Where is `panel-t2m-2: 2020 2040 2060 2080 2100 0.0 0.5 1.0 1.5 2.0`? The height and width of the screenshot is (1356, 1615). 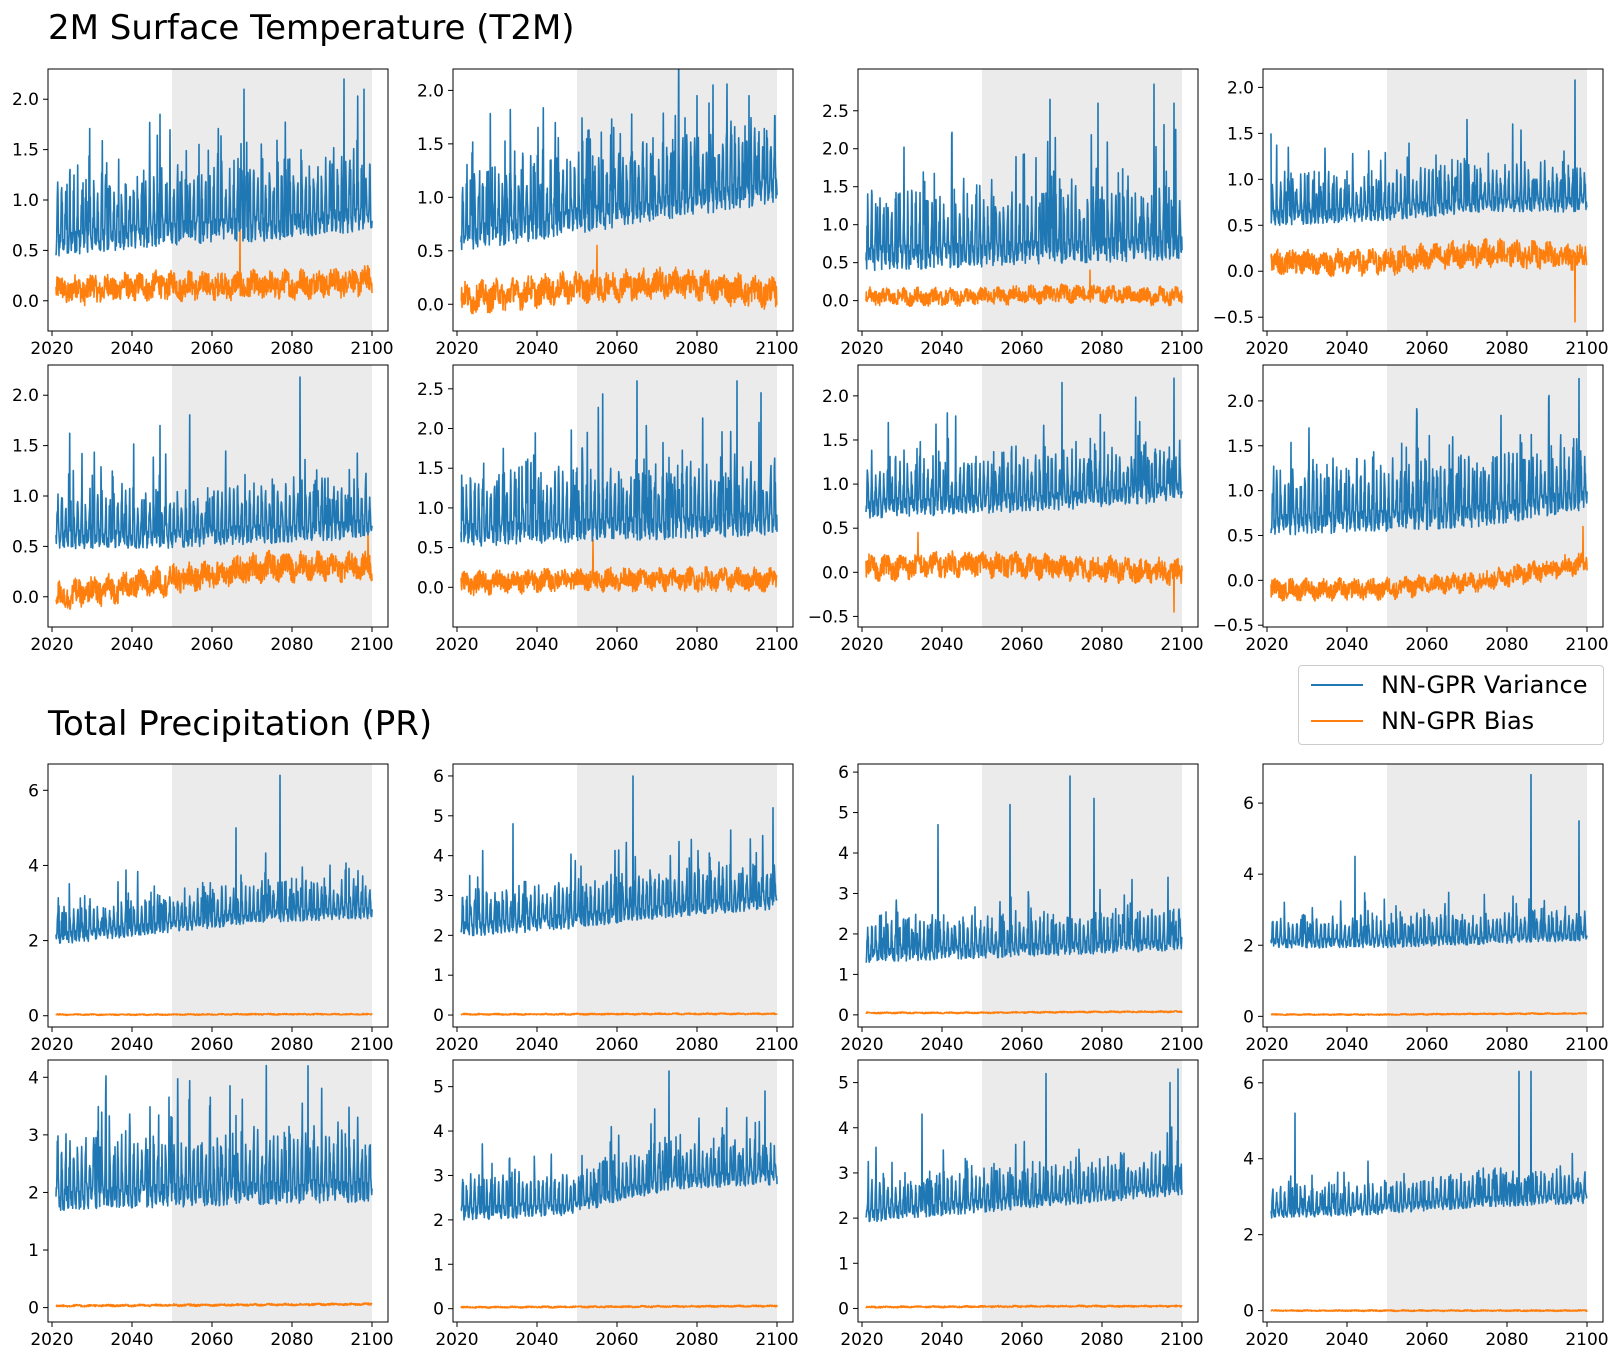 panel-t2m-2: 2020 2040 2060 2080 2100 0.0 0.5 1.0 1.5 2.0 is located at coordinates (608, 213).